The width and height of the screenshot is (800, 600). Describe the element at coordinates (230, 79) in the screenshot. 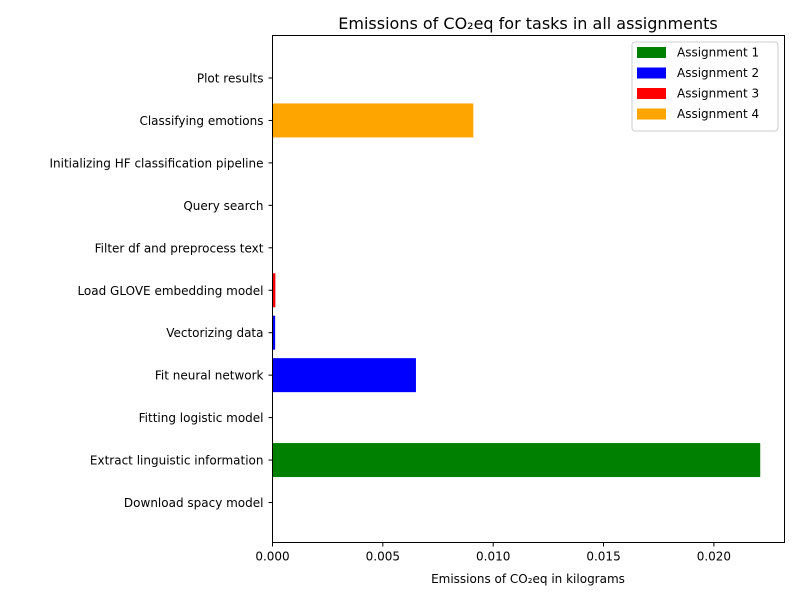

I see `y-tick-label: Plot results` at that location.